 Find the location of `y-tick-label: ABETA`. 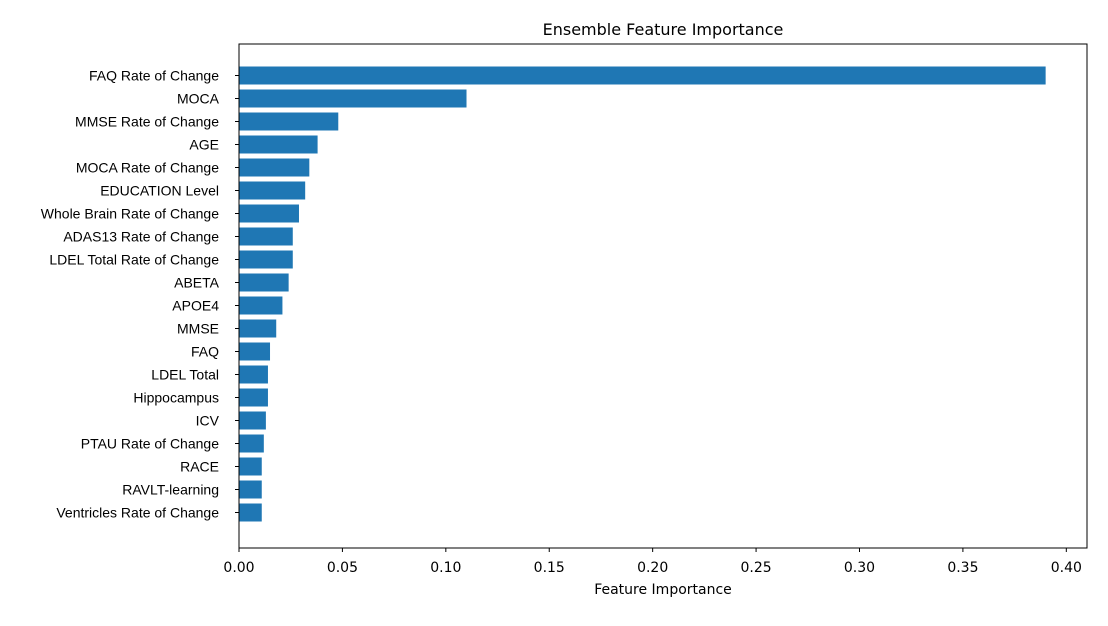

y-tick-label: ABETA is located at coordinates (197, 282).